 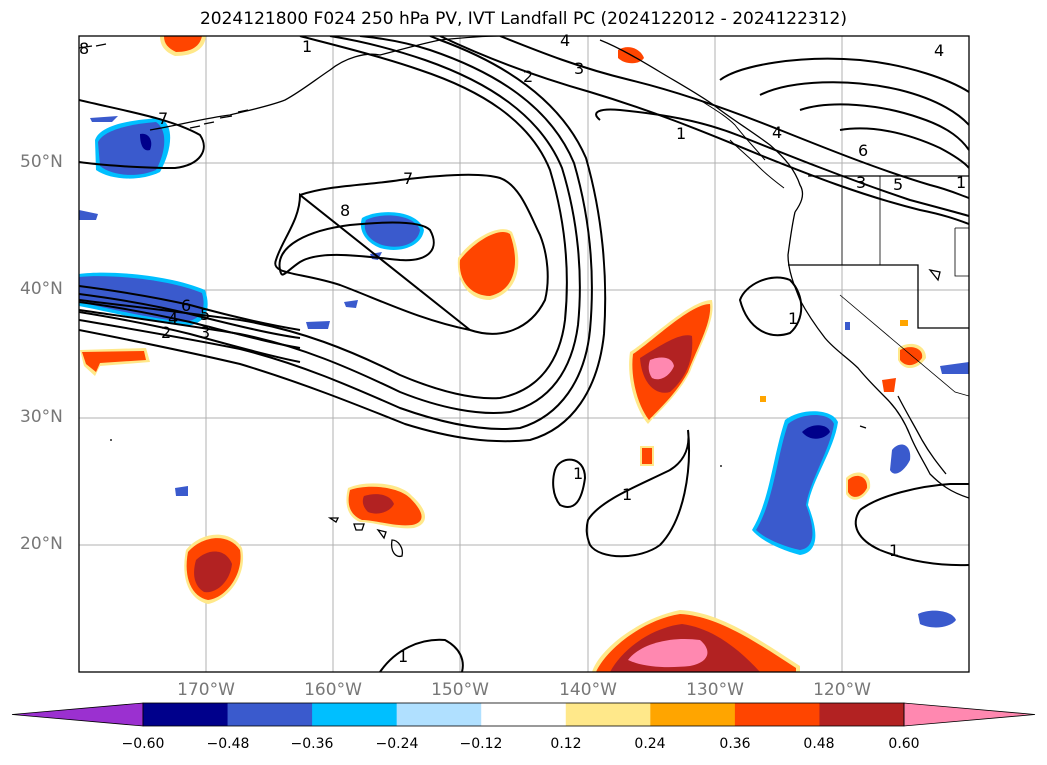 I want to click on colorbar-extend-high, so click(x=969, y=714).